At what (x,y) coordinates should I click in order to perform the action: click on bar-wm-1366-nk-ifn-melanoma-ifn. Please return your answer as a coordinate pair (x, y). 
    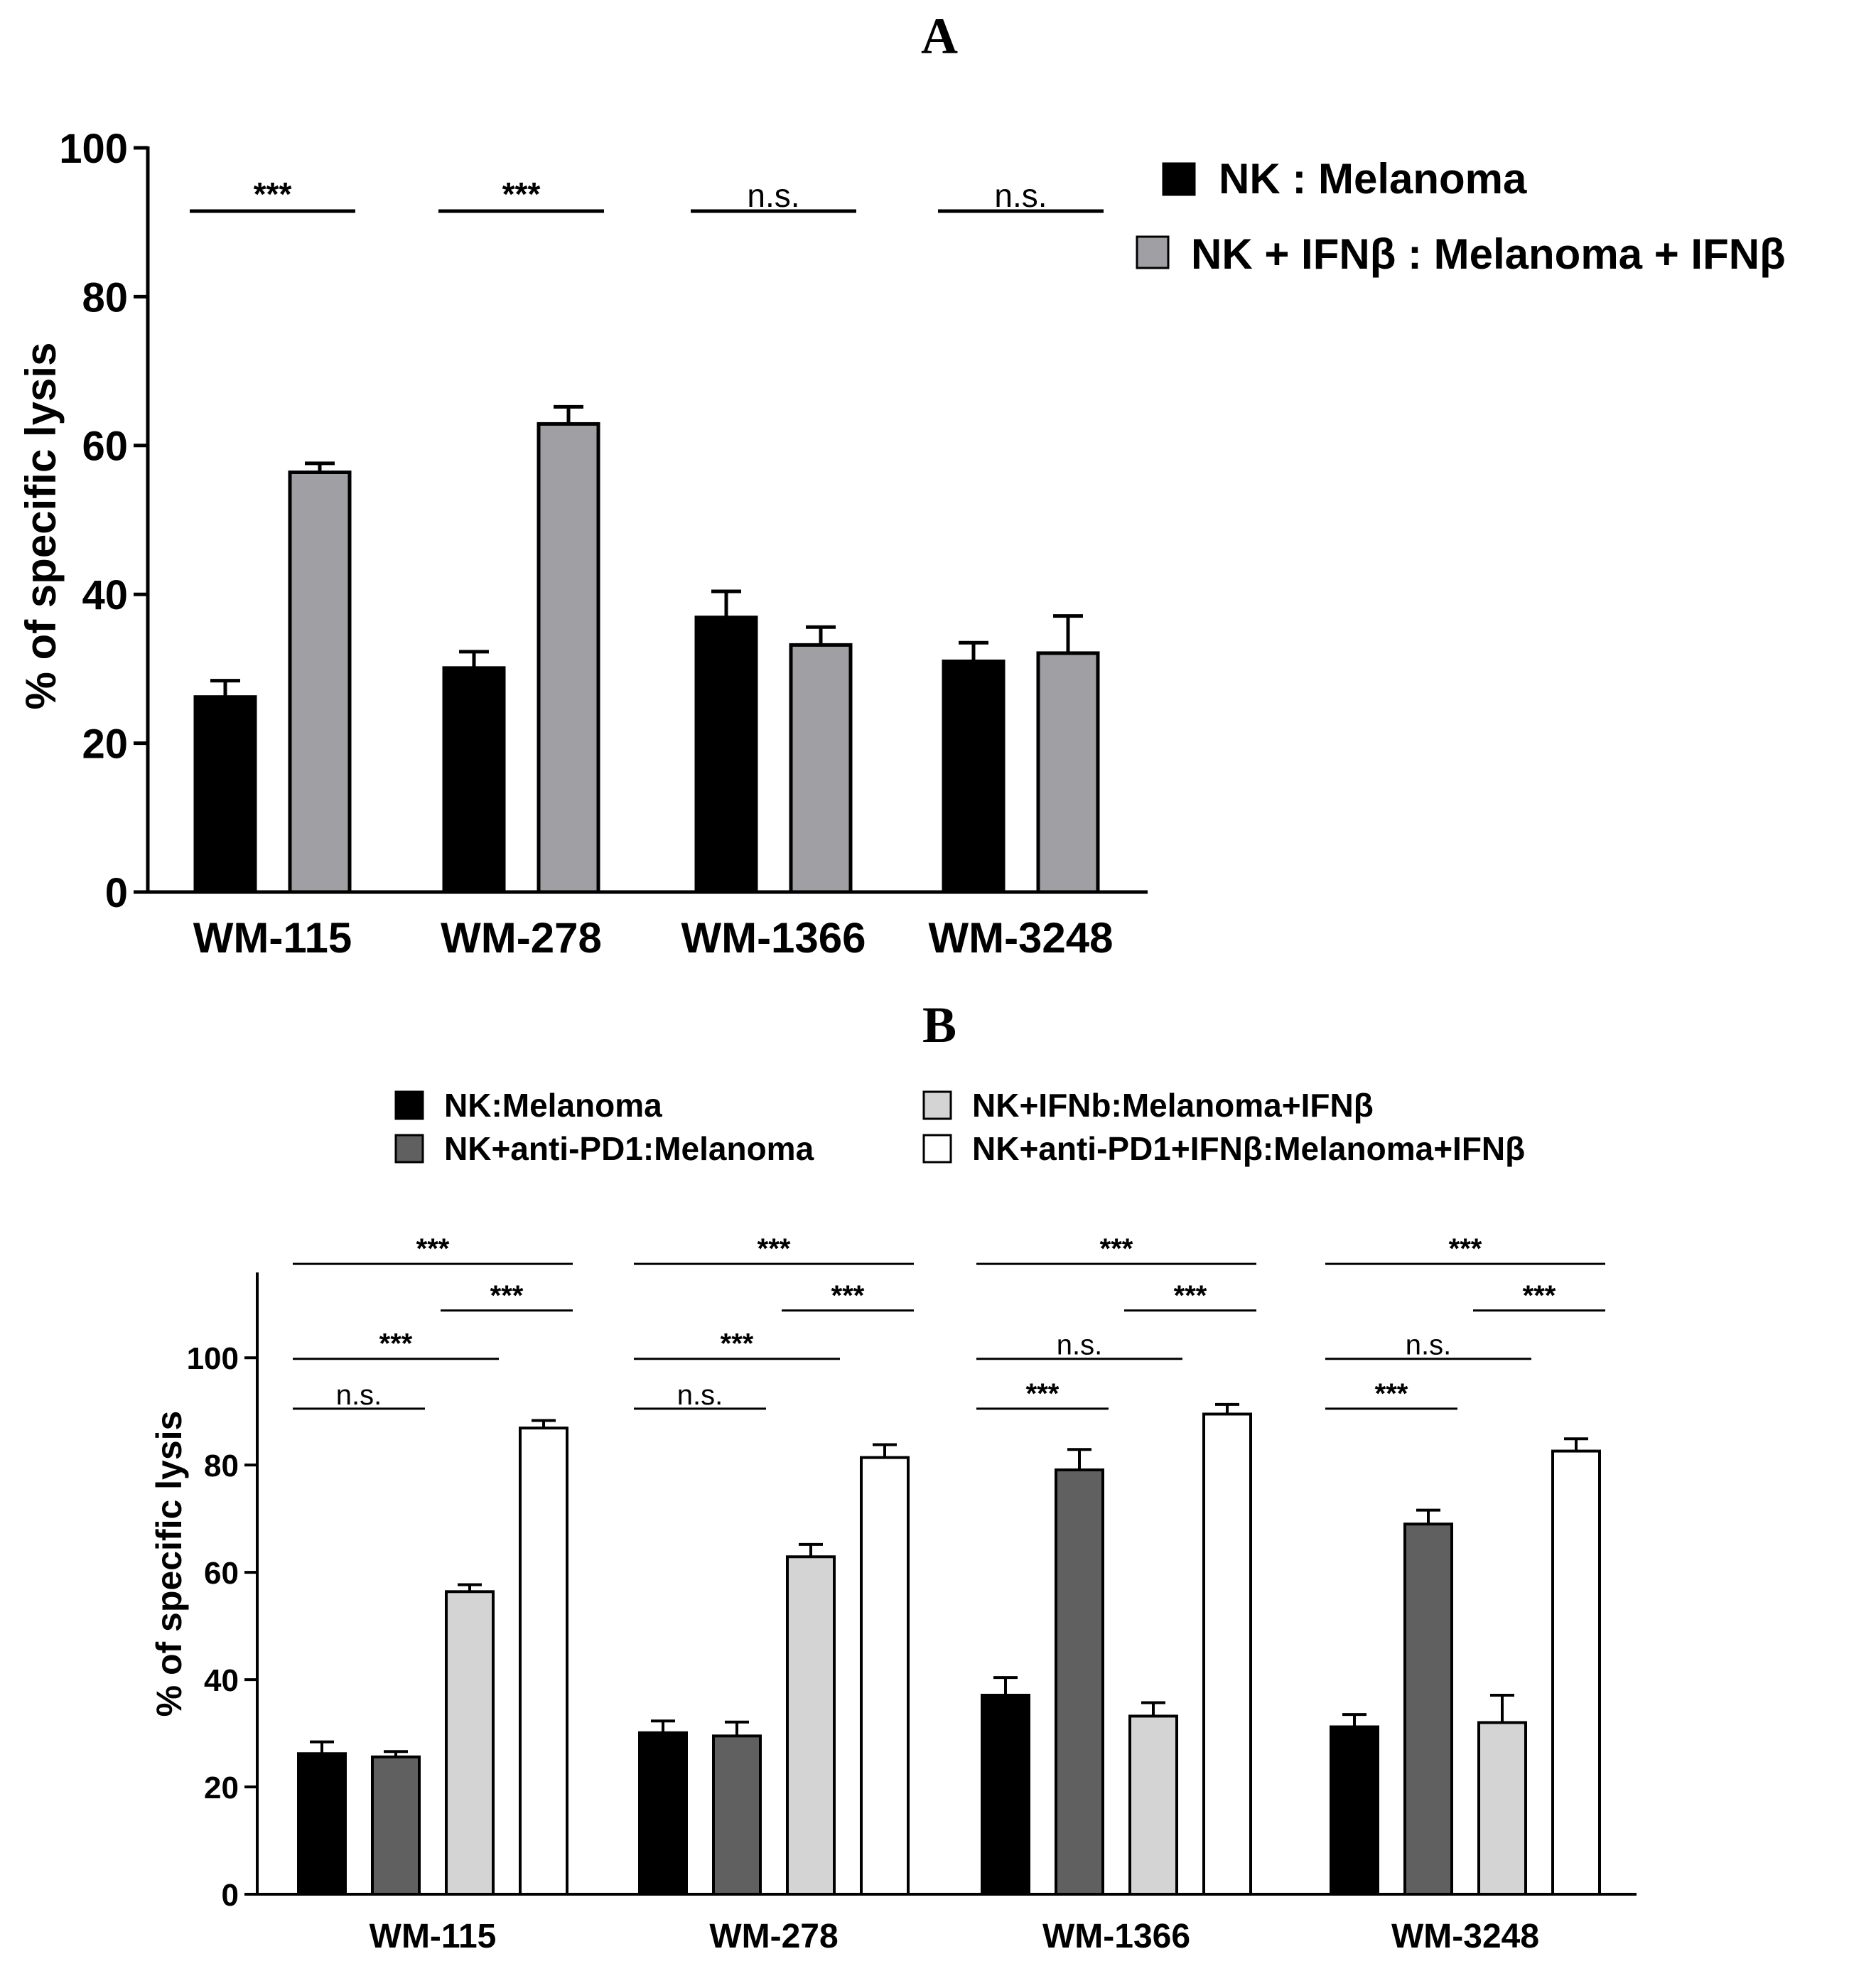
    Looking at the image, I should click on (821, 769).